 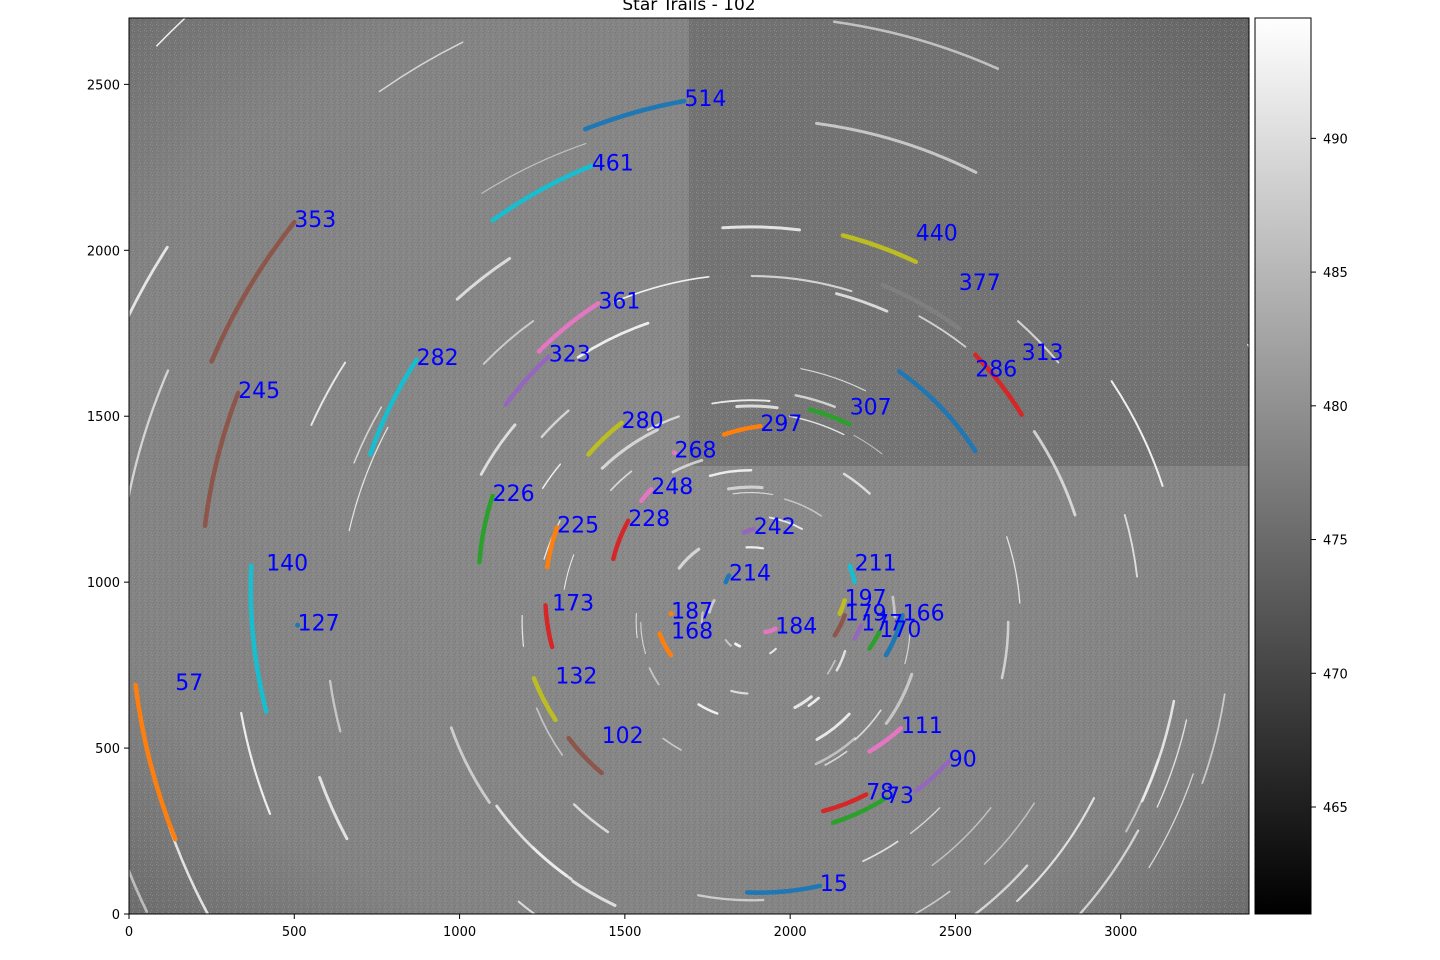 What do you see at coordinates (1335, 273) in the screenshot?
I see `colorbar-tick-label: 485` at bounding box center [1335, 273].